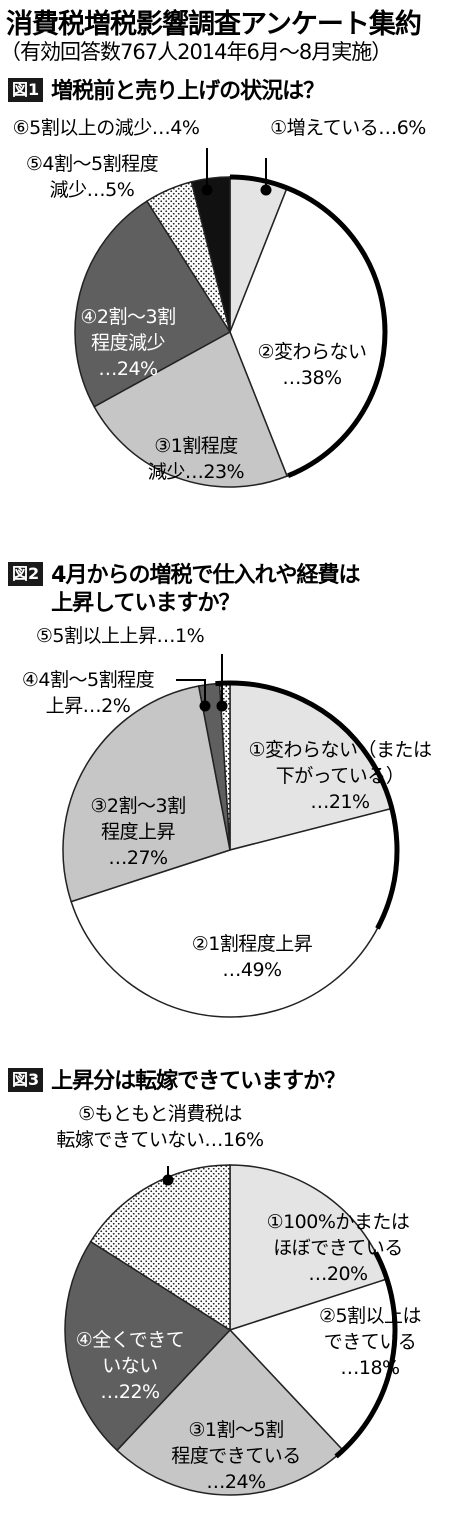  I want to click on figure3-label-4: ④全くできていない…22%, so click(130, 1366).